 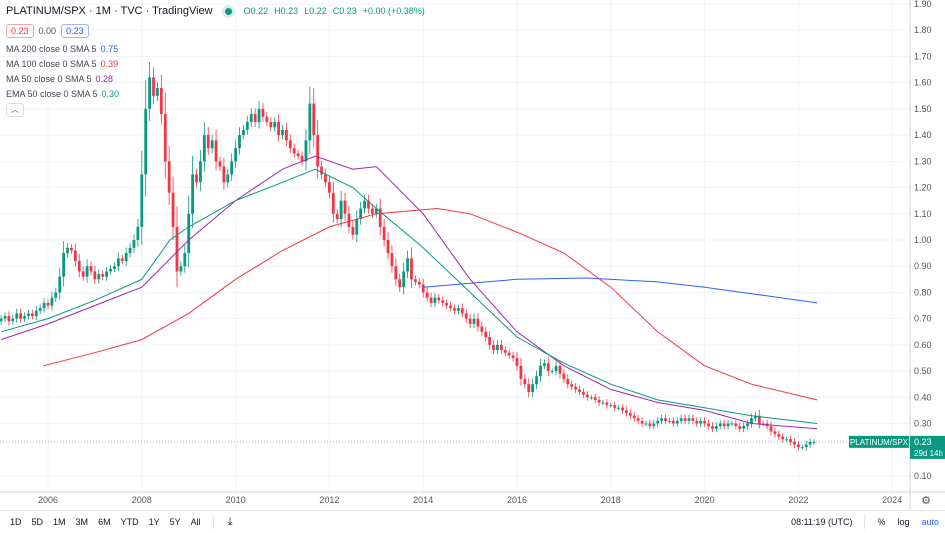 What do you see at coordinates (109, 64) in the screenshot?
I see `indicator-value: 0.39` at bounding box center [109, 64].